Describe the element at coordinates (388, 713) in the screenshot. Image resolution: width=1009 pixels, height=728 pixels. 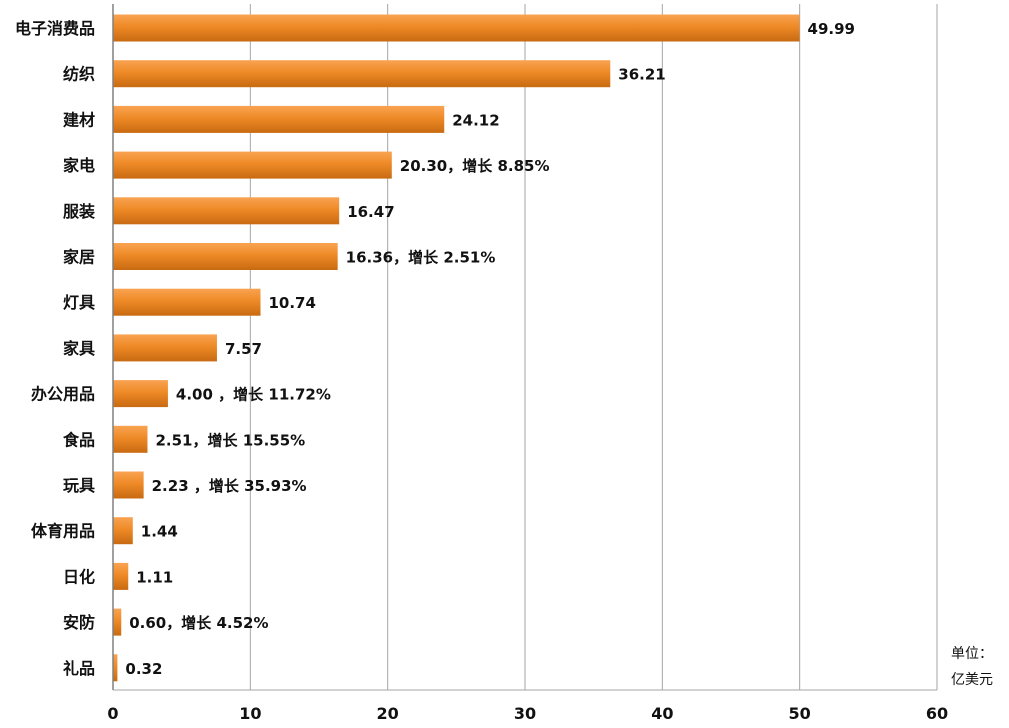
I see `x-tick-label: 20` at that location.